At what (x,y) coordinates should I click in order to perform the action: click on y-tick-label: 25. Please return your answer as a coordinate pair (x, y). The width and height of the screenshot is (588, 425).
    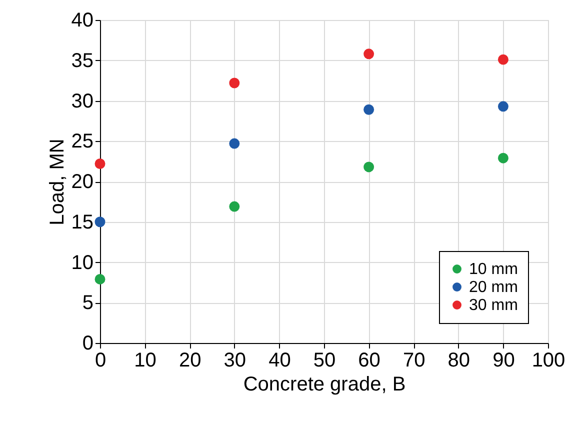
    Looking at the image, I should click on (82, 141).